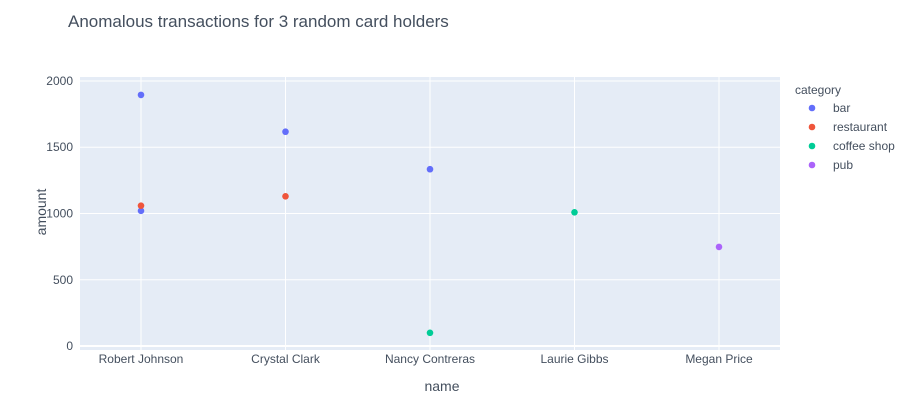 Image resolution: width=922 pixels, height=410 pixels. Describe the element at coordinates (59, 81) in the screenshot. I see `y-tick-label: 2000` at that location.